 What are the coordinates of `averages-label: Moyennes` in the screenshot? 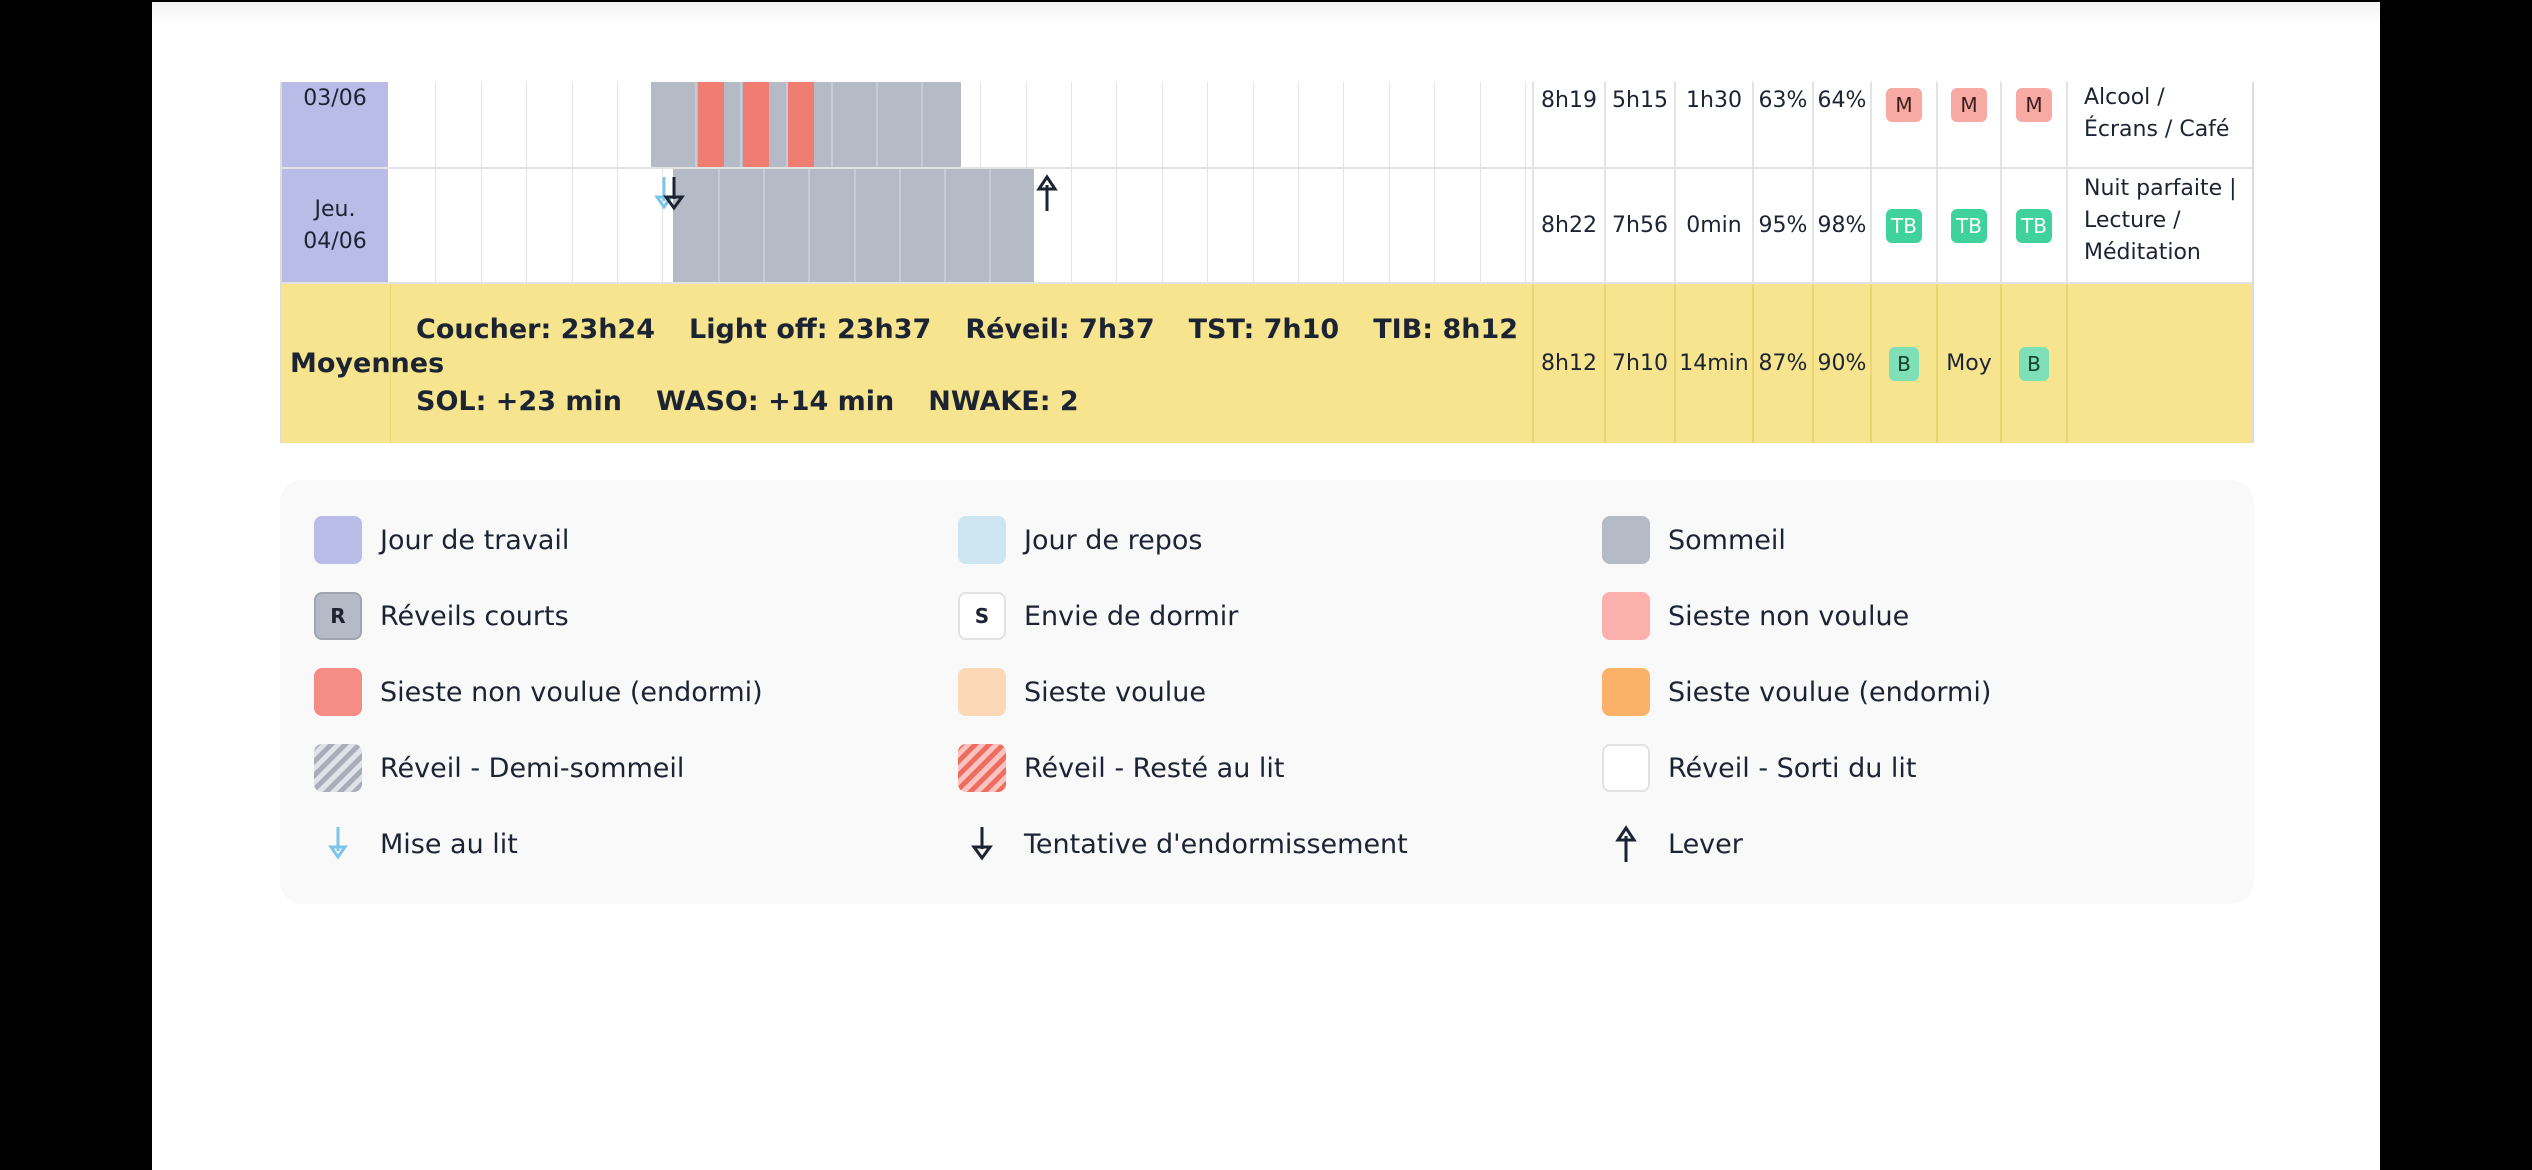 It's located at (367, 363).